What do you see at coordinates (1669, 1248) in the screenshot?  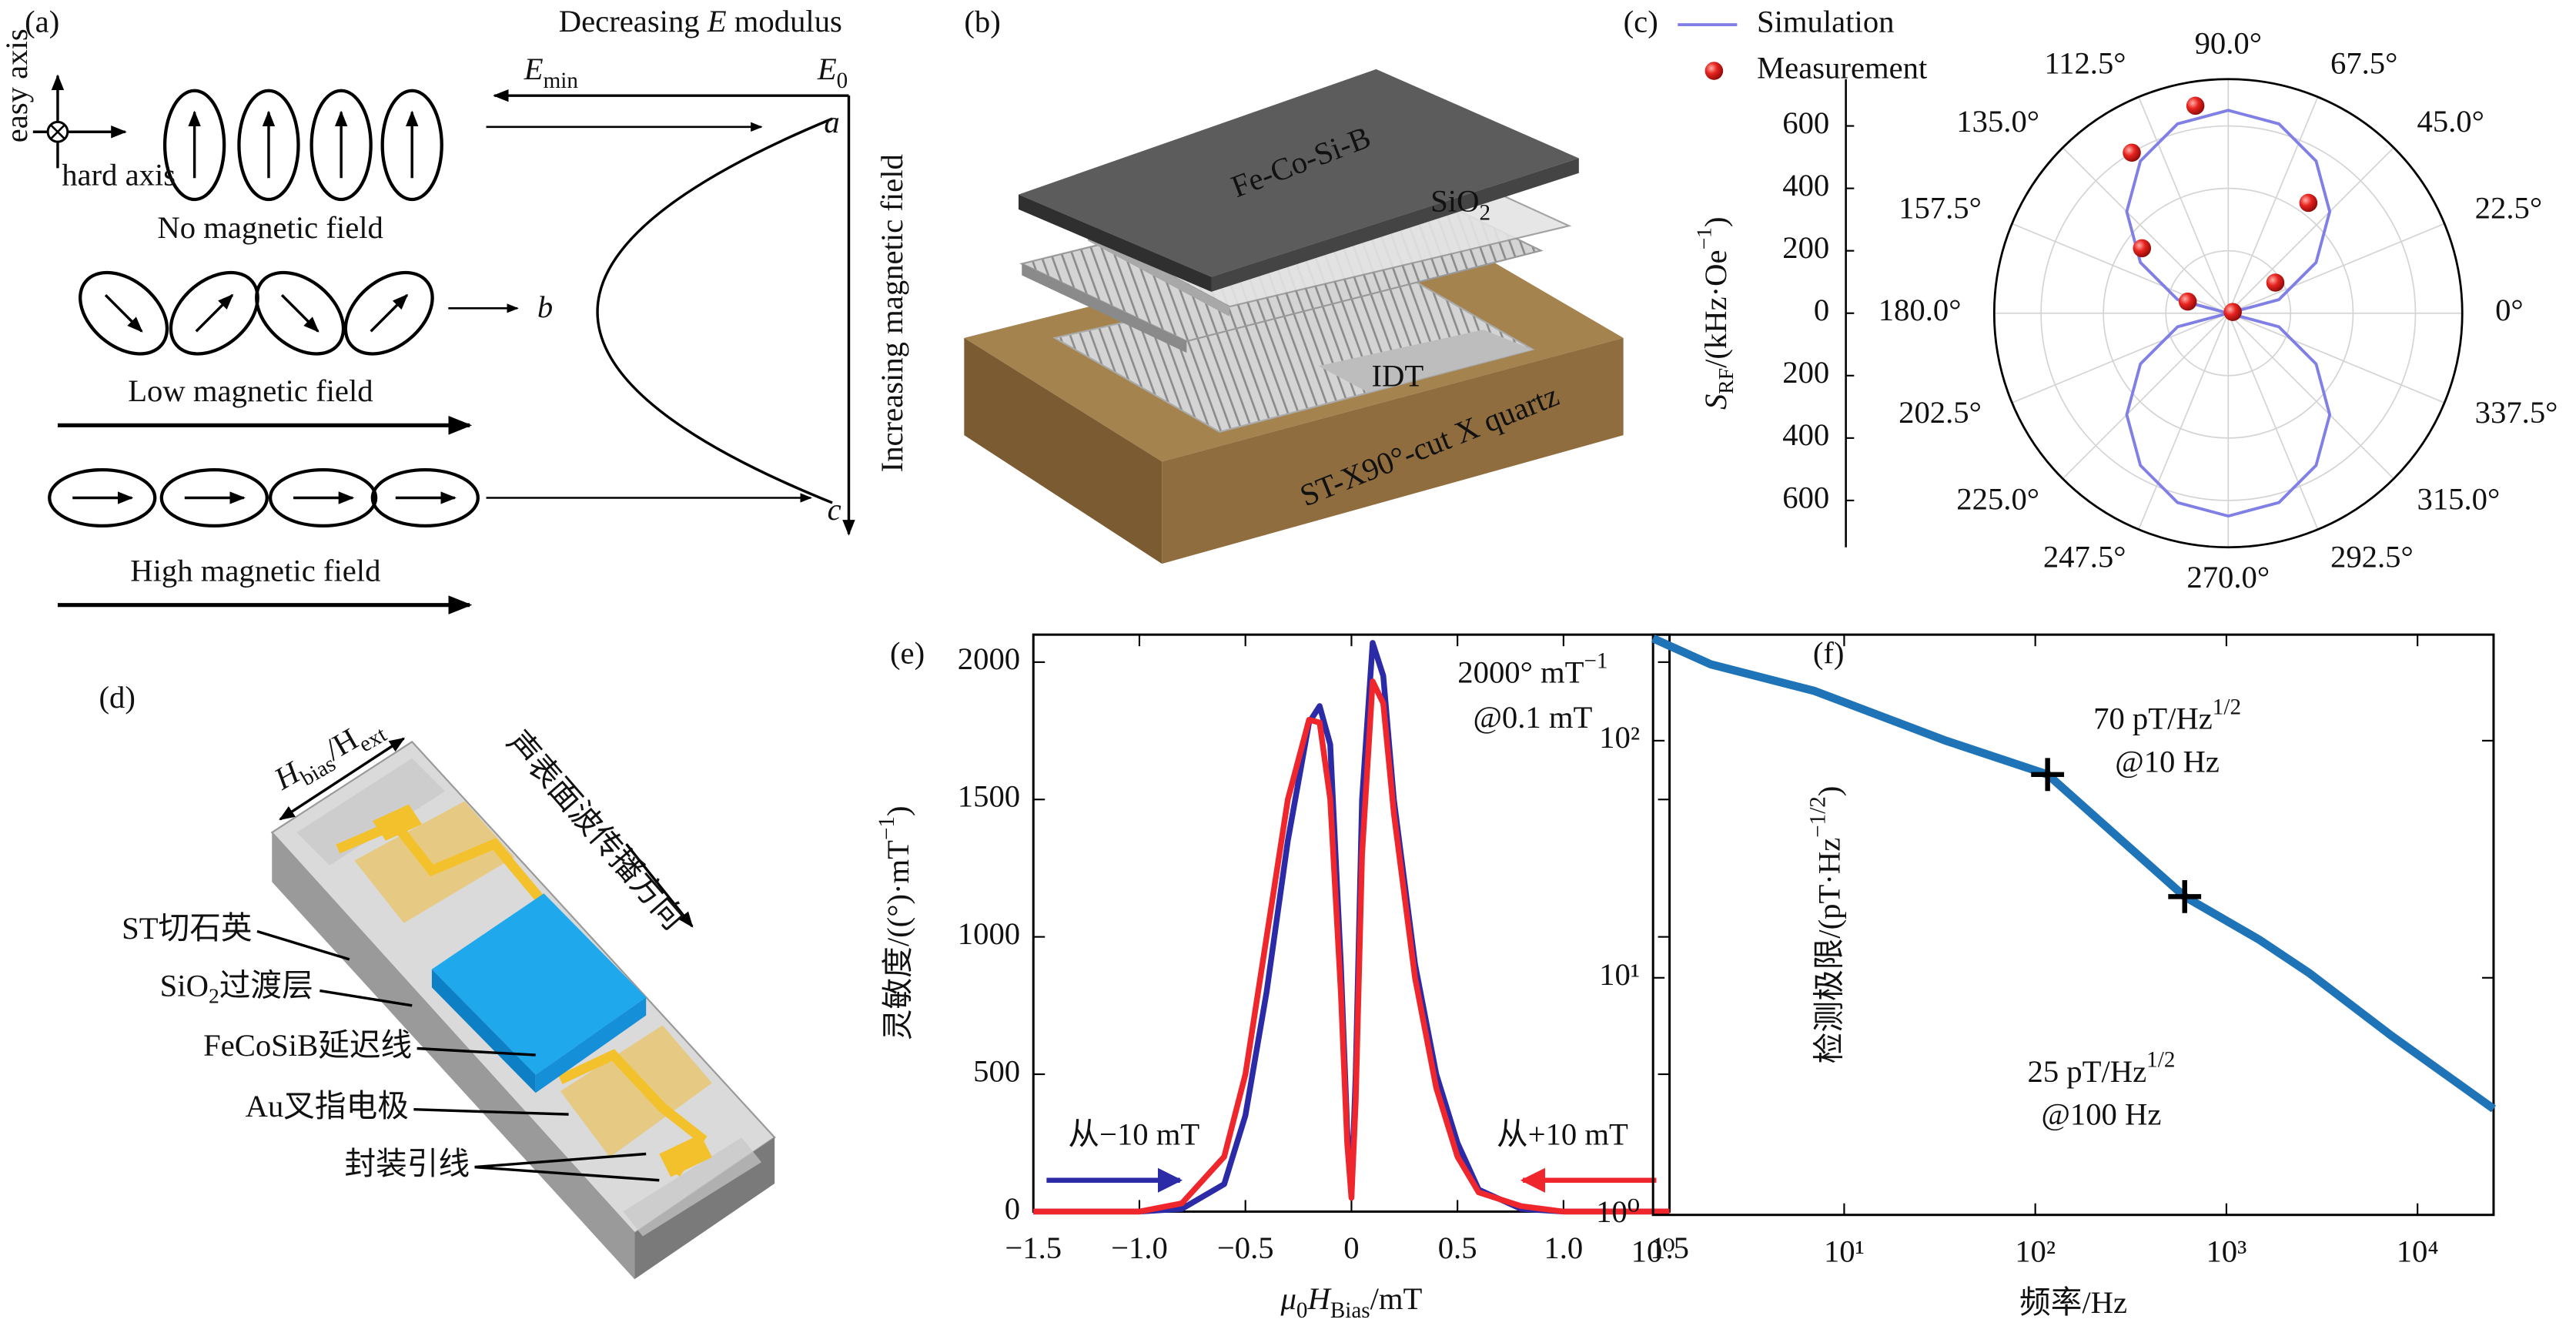 I see `x-tick-label: 1.5` at bounding box center [1669, 1248].